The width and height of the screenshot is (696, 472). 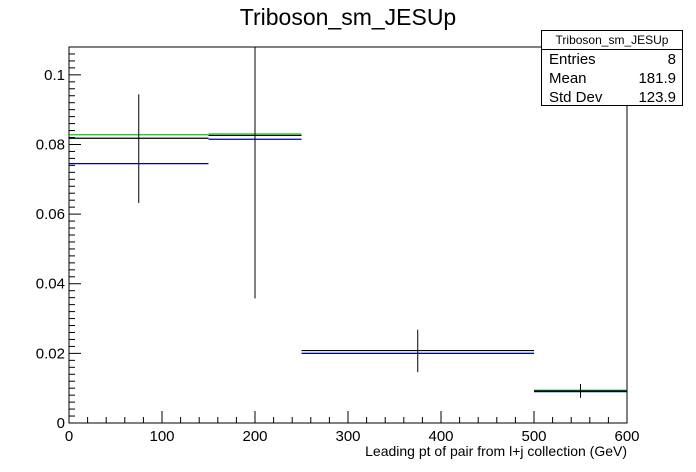 I want to click on x-tick-label: 300, so click(x=347, y=436).